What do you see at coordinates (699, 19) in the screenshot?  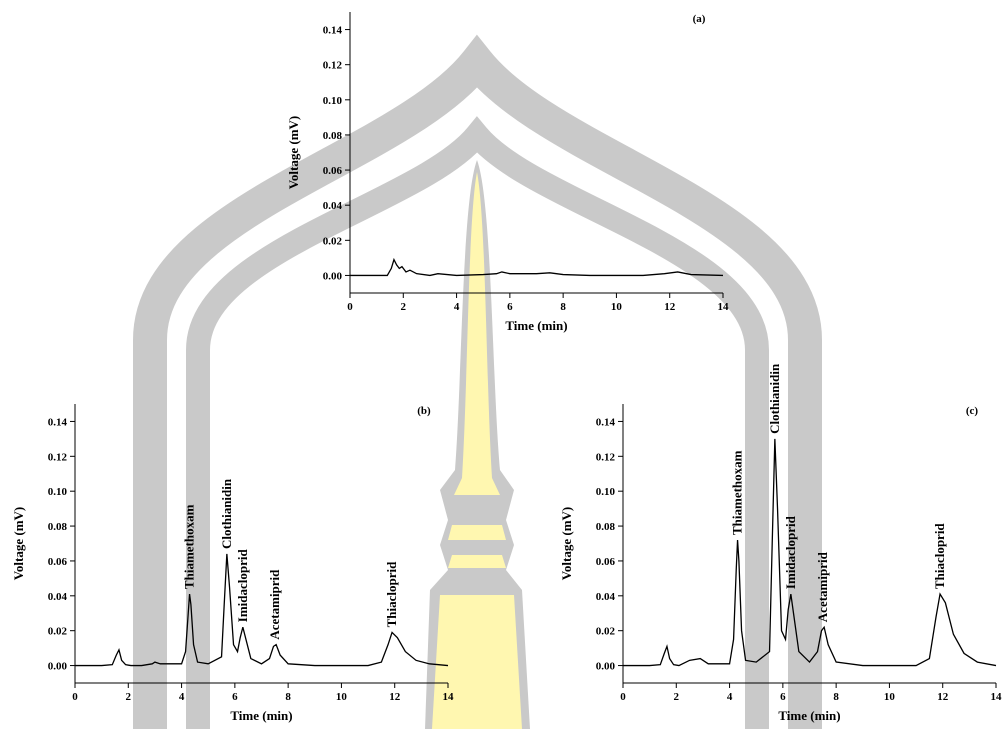 I see `chart-title: (a)` at bounding box center [699, 19].